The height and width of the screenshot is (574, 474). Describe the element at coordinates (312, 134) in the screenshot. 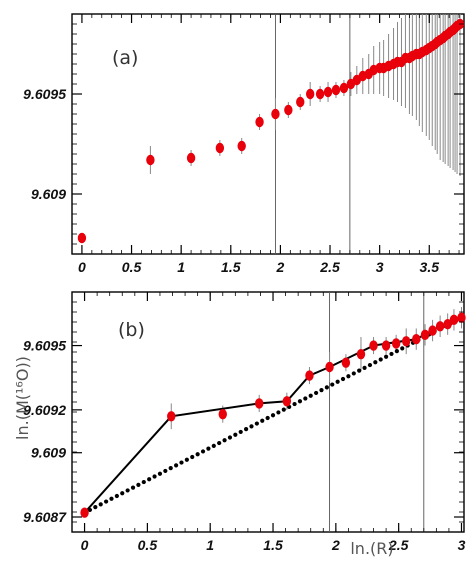

I see `panel-a-reference-lines` at that location.